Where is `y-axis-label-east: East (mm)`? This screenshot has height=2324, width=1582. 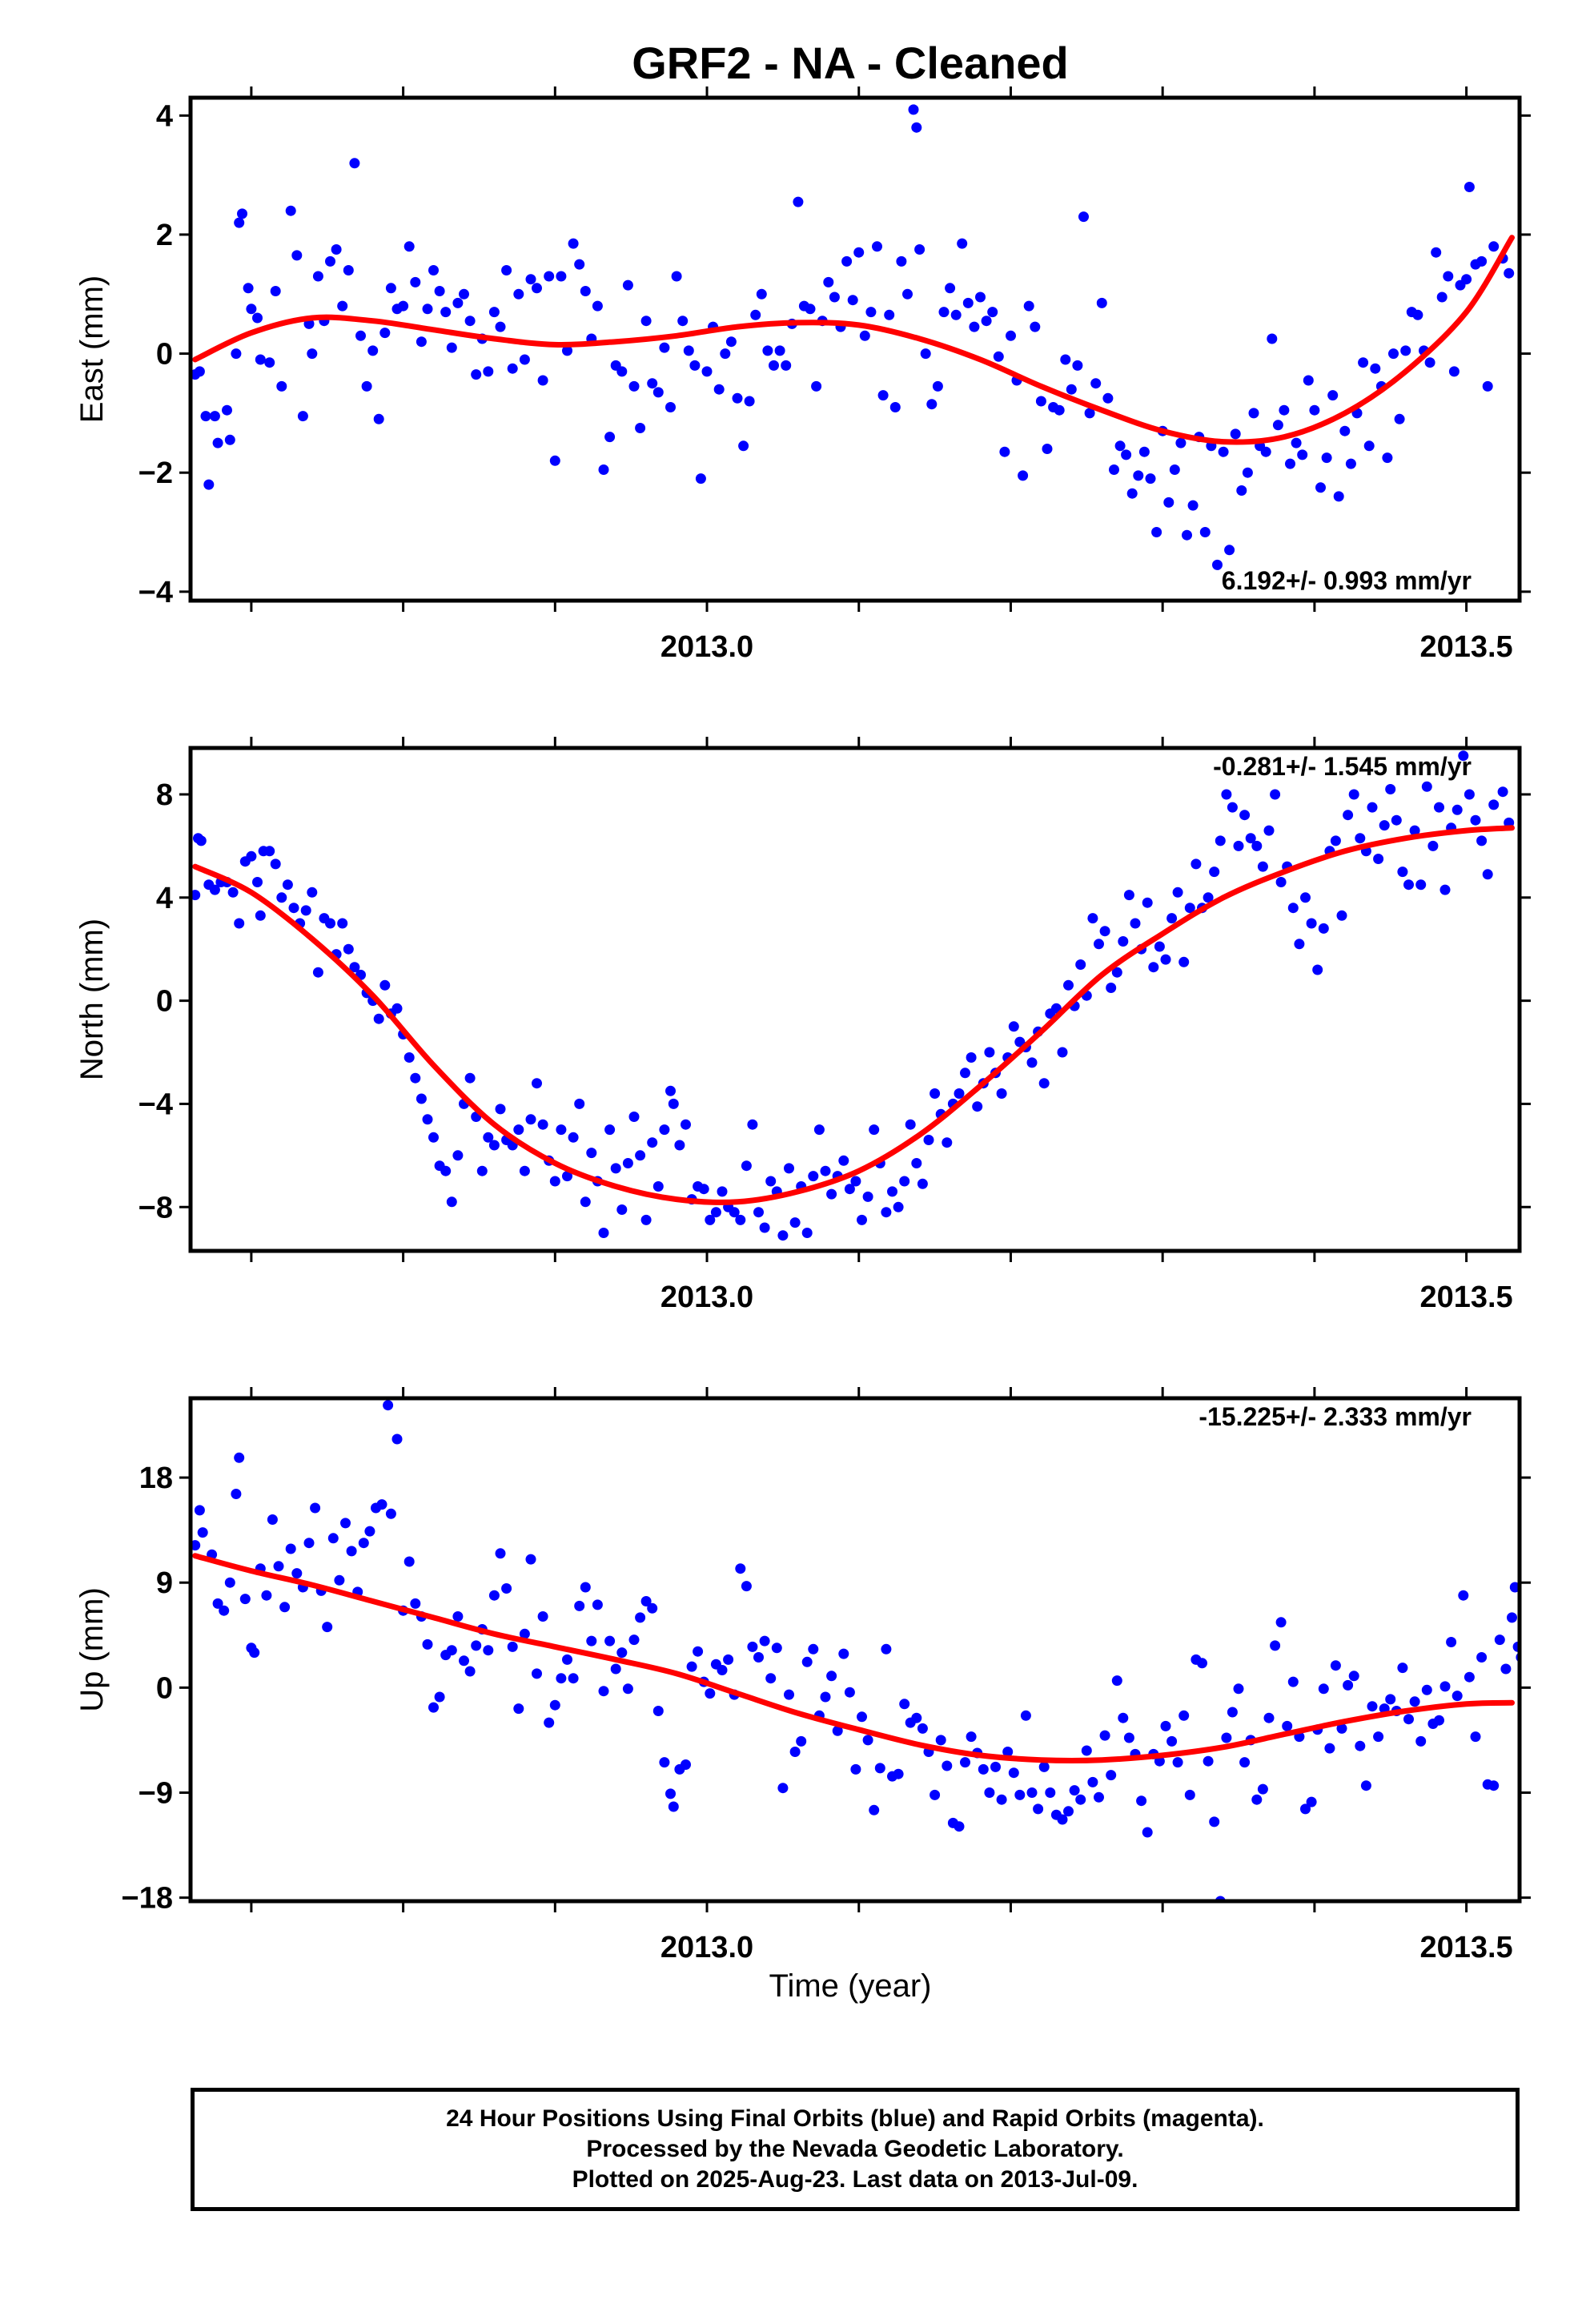 y-axis-label-east: East (mm) is located at coordinates (92, 349).